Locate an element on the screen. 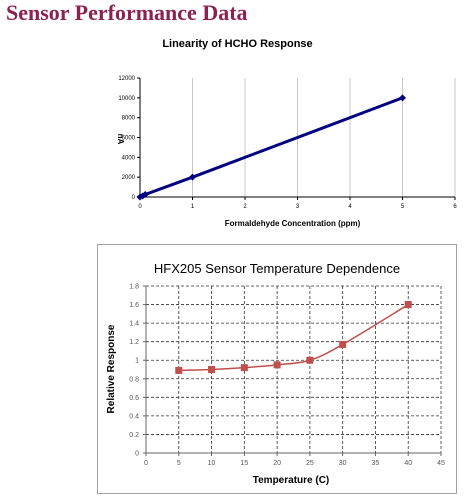  y-tick-label: 12000 is located at coordinates (126, 79).